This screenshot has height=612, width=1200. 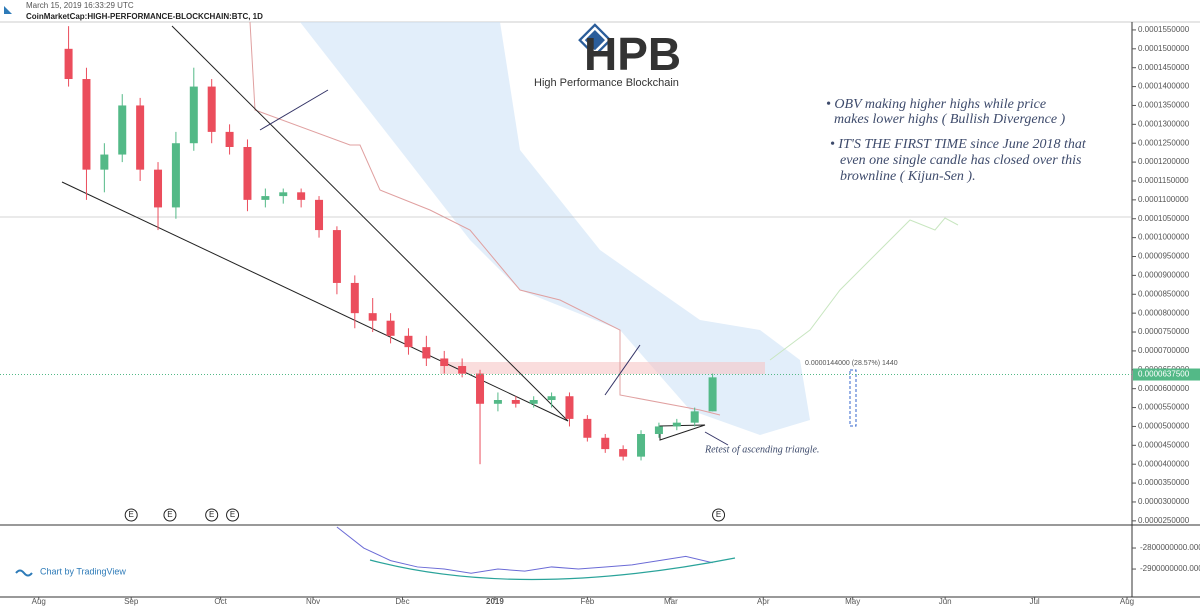 I want to click on last-price-box, so click(x=1166, y=374).